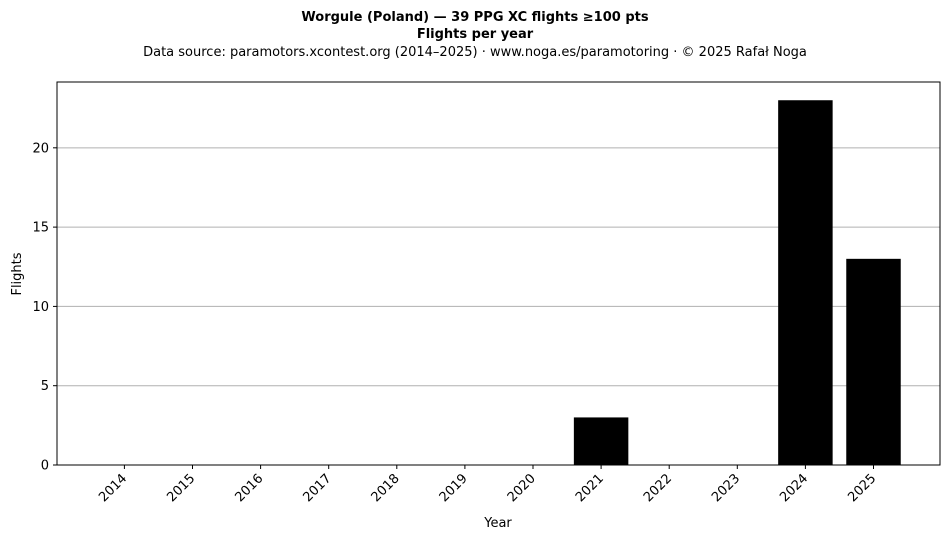 This screenshot has height=539, width=950. What do you see at coordinates (40, 148) in the screenshot?
I see `y-tick-label: 20` at bounding box center [40, 148].